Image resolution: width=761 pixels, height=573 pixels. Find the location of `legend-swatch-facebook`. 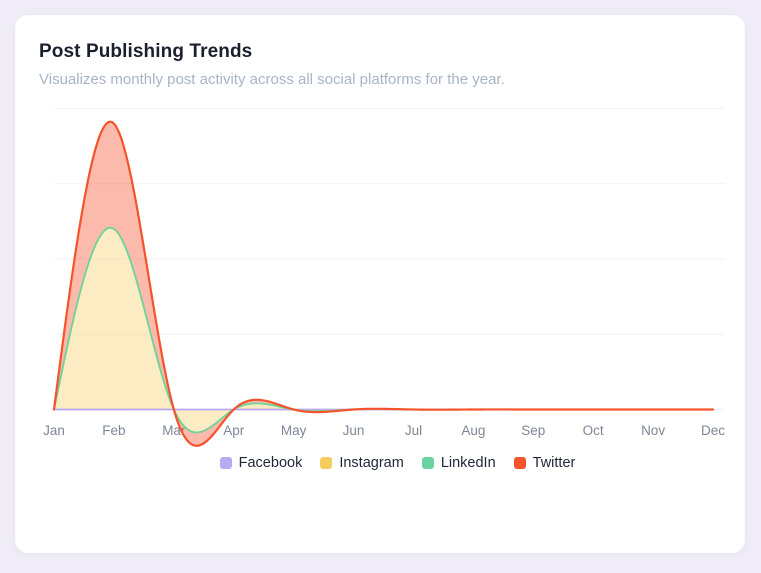

legend-swatch-facebook is located at coordinates (225, 463).